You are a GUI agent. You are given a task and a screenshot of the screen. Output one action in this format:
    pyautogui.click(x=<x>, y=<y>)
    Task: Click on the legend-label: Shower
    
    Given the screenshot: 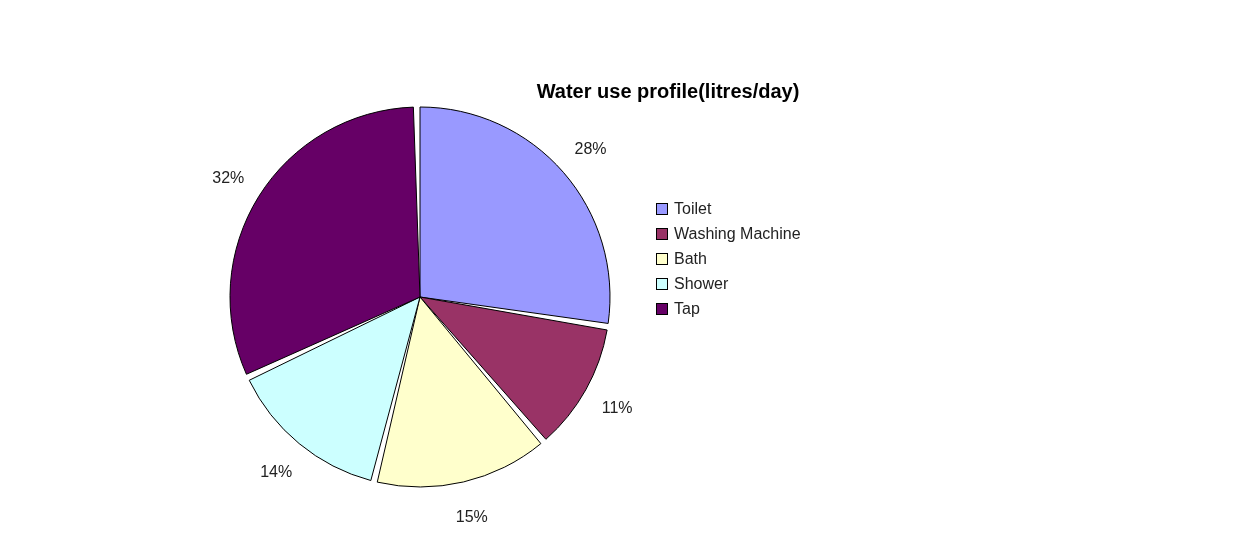 What is the action you would take?
    pyautogui.click(x=701, y=283)
    